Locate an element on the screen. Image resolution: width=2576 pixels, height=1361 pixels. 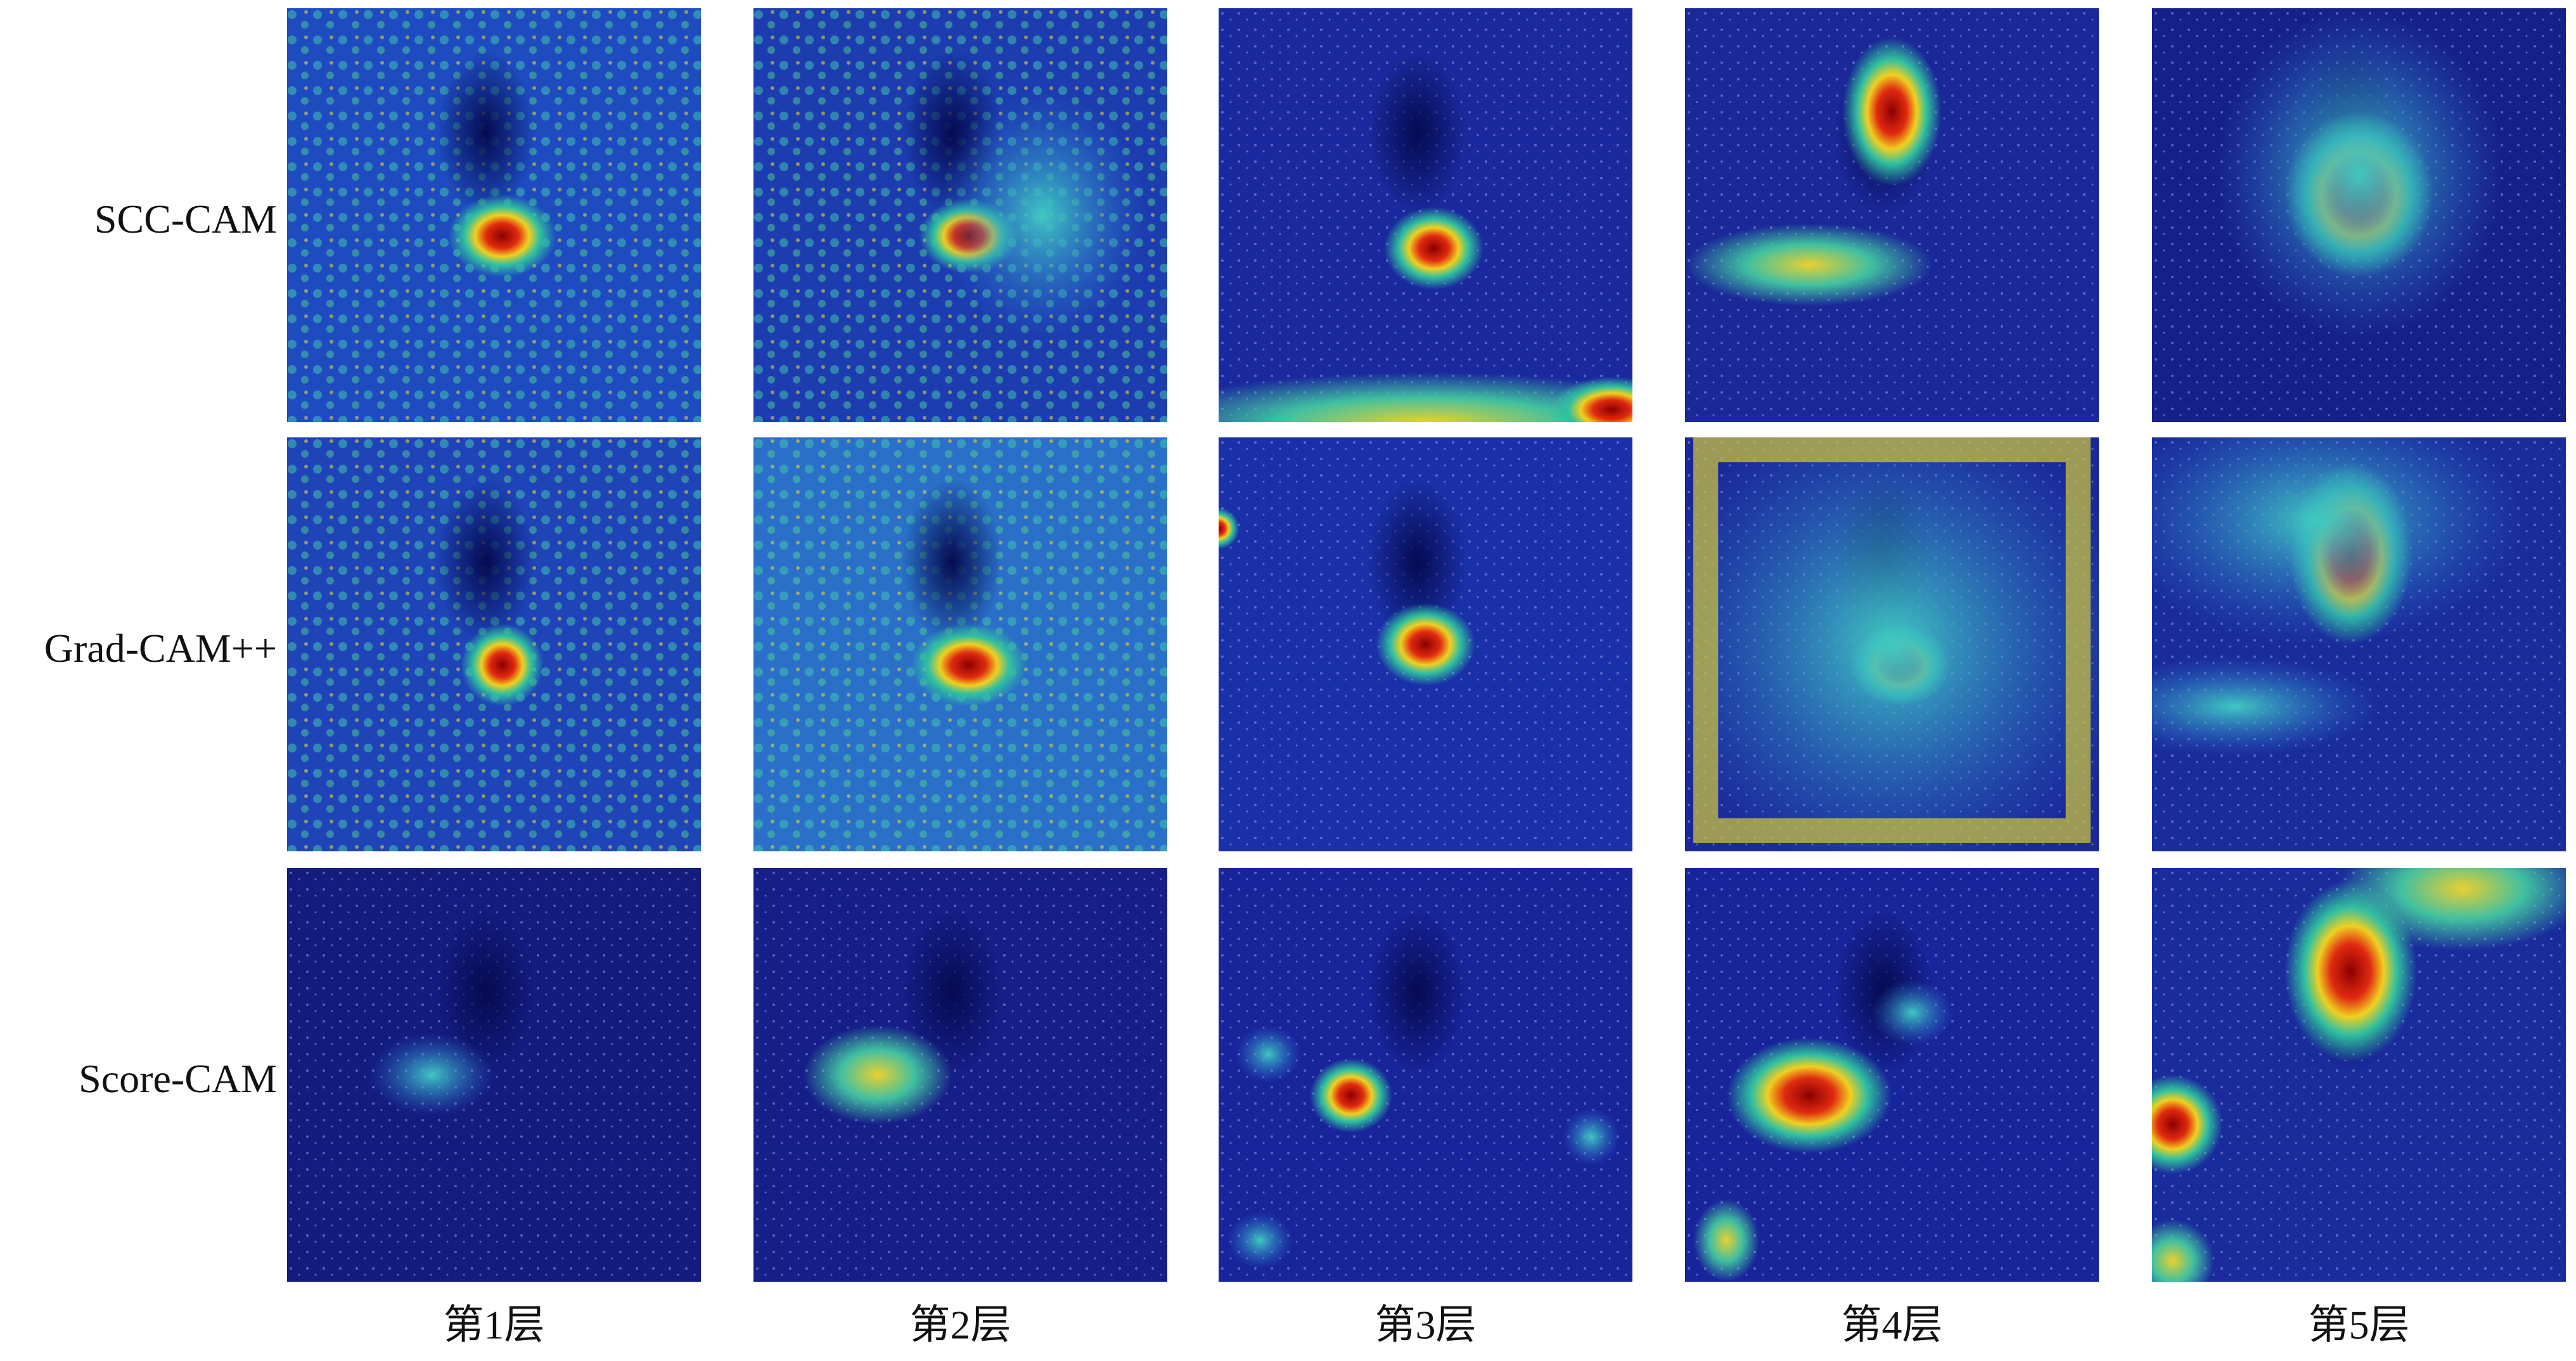
column-label: 第1层 is located at coordinates (494, 1325).